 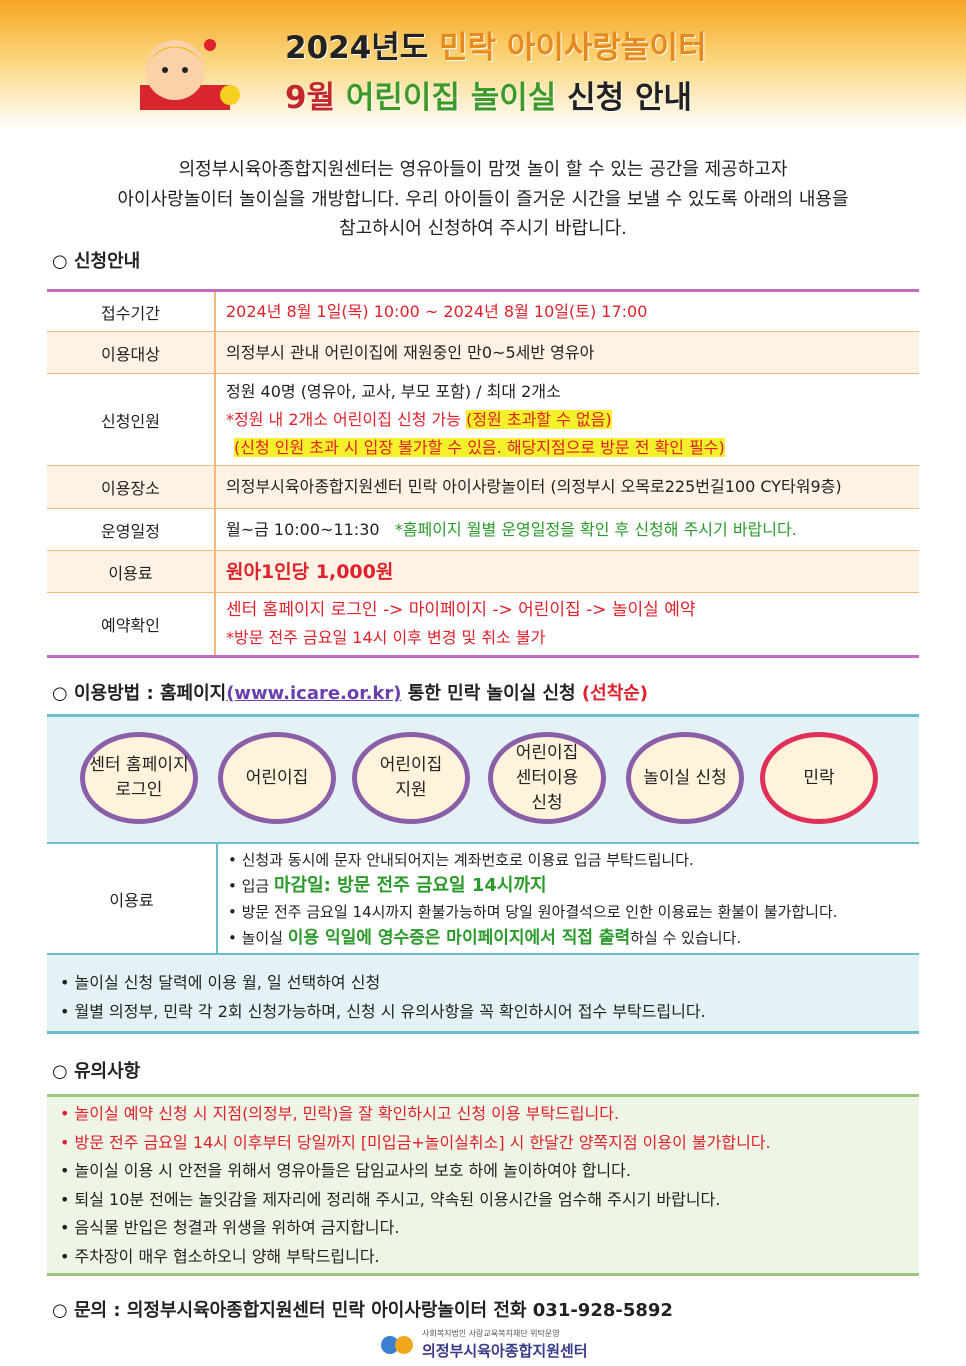 What do you see at coordinates (491, 1333) in the screenshot?
I see `logo-sub: 사회복지법인 사랑교육복지재단 위탁운영` at bounding box center [491, 1333].